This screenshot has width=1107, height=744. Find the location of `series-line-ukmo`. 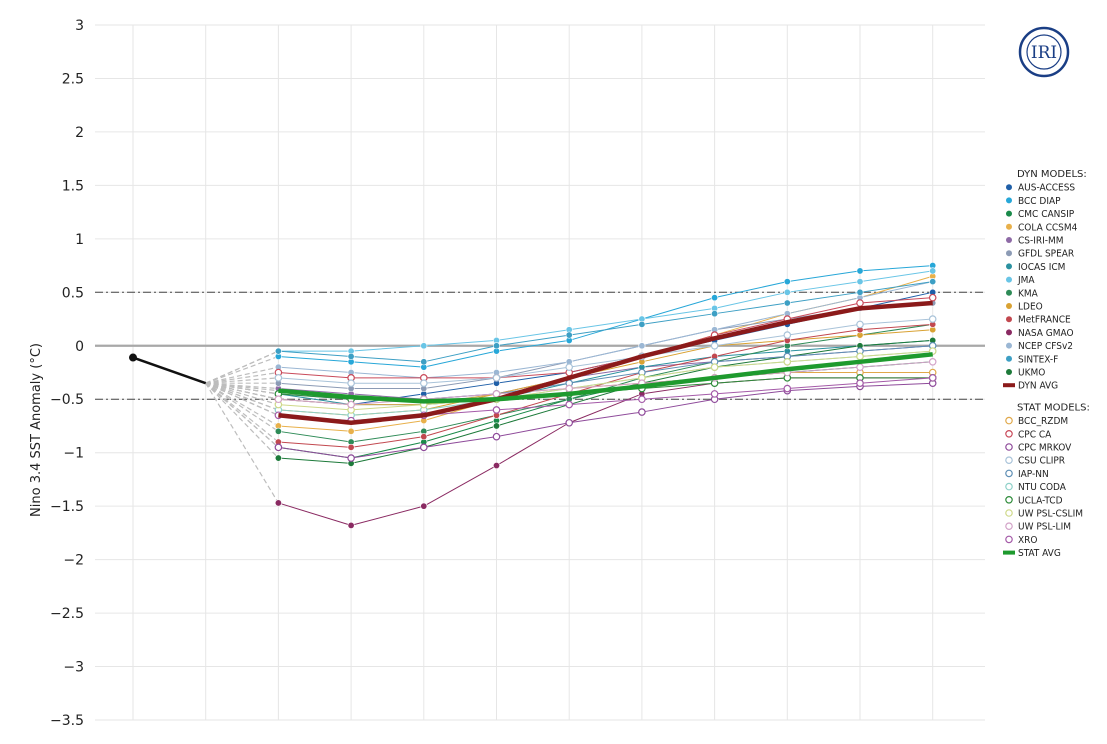

series-line-ukmo is located at coordinates (605, 401).